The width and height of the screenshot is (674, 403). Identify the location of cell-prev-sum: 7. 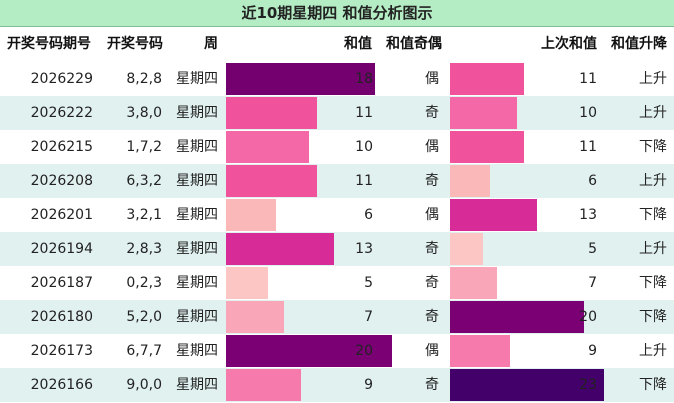
(592, 283).